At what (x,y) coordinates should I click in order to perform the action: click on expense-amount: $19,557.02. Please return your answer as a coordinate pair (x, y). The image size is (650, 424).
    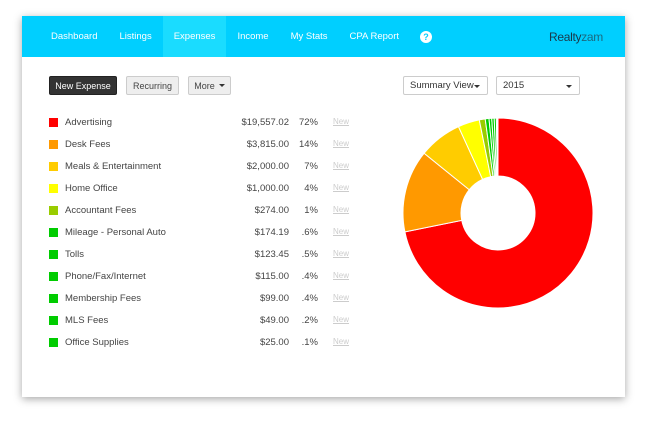
    Looking at the image, I should click on (265, 122).